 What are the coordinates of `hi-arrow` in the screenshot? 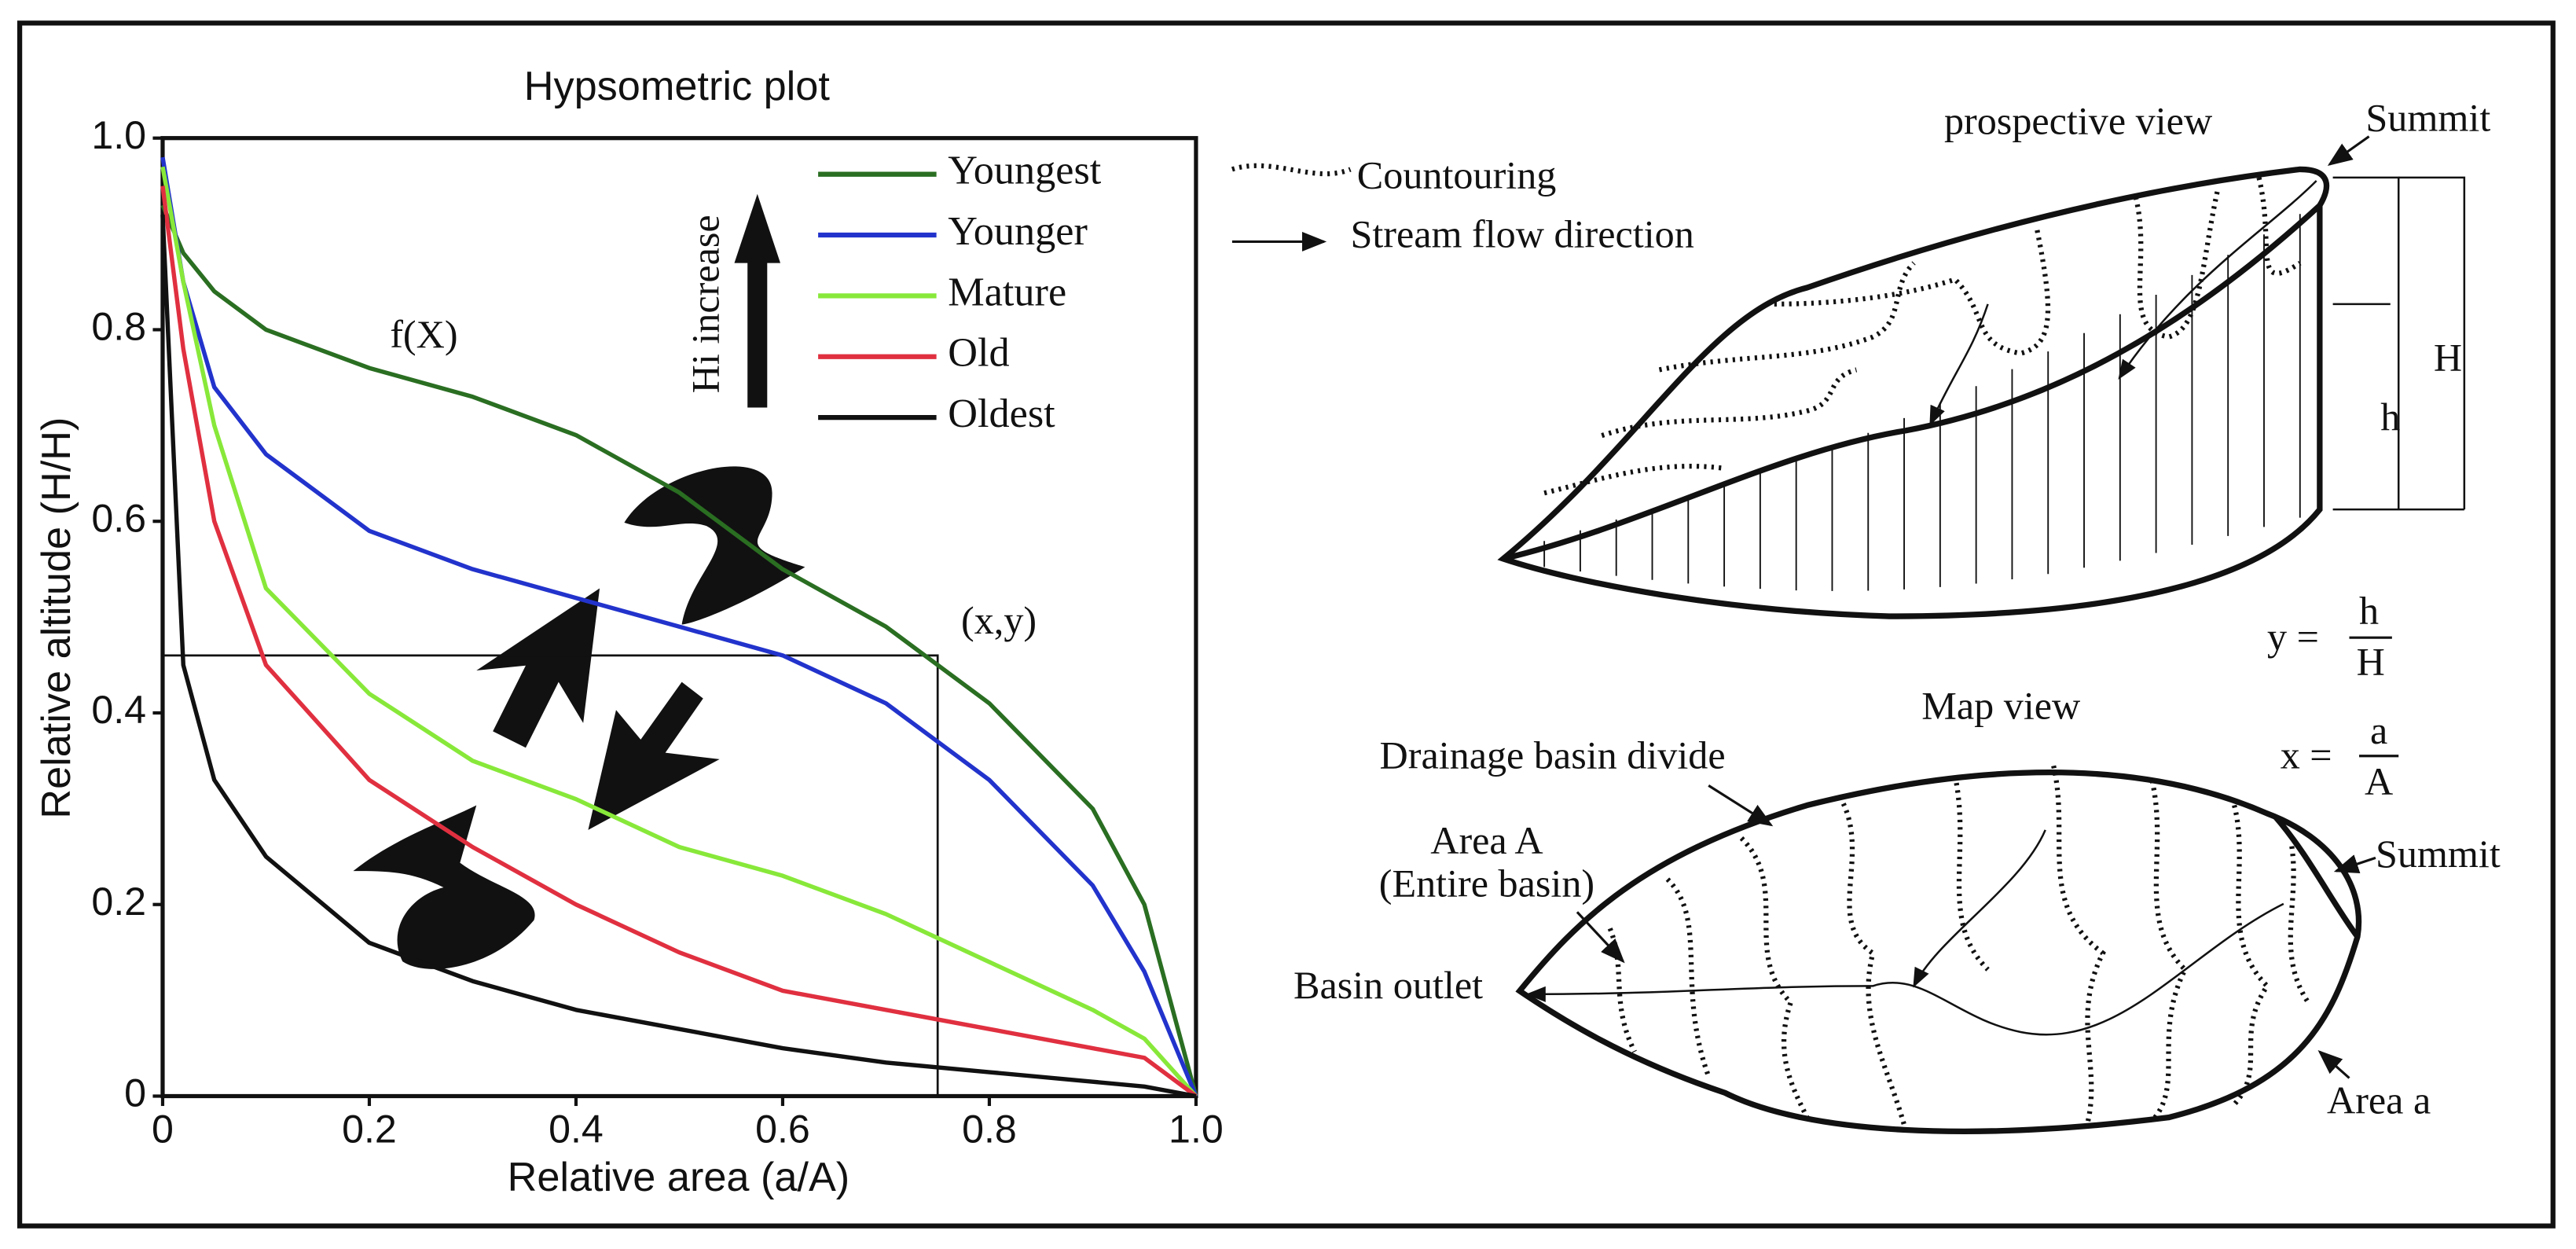 It's located at (757, 300).